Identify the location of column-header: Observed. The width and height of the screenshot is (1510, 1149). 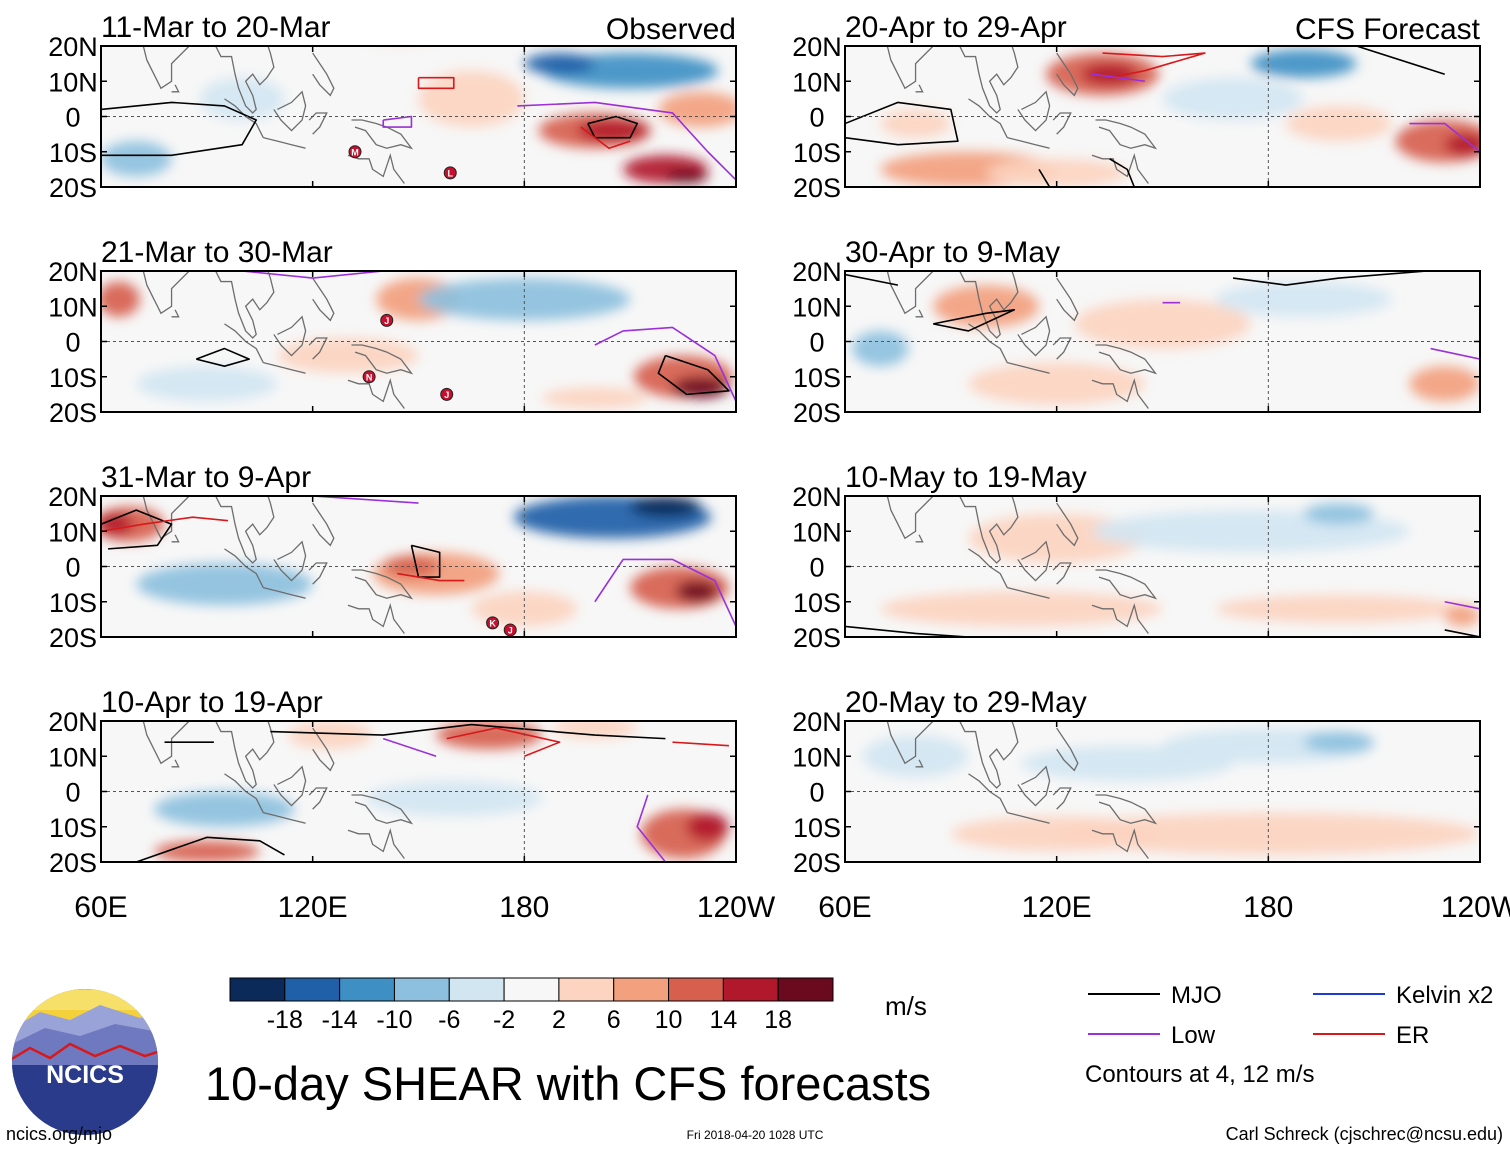
(671, 29).